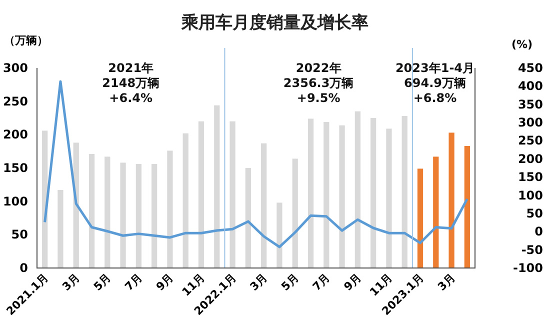 This screenshot has height=330, width=550. I want to click on annotation: 2021年 2148万辆 +6.4%, so click(131, 83).